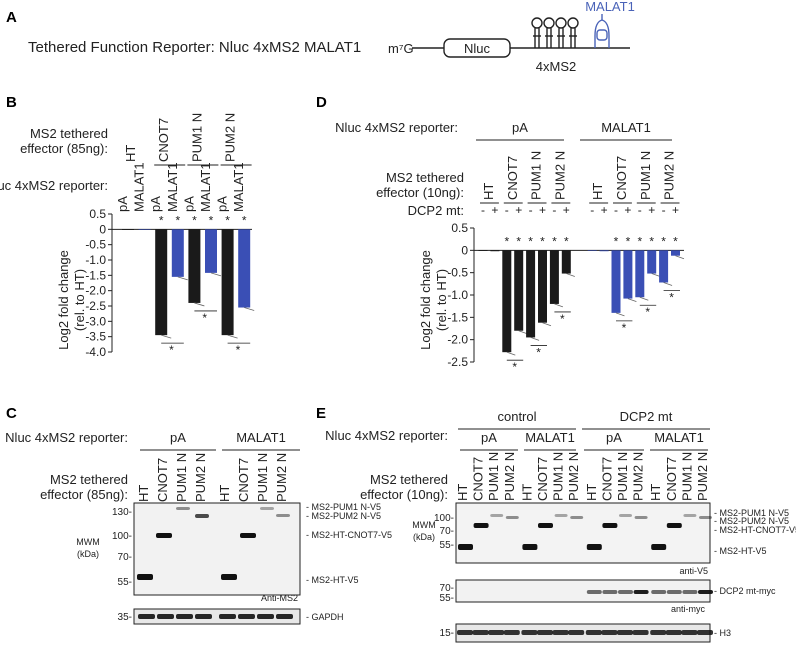  What do you see at coordinates (646, 416) in the screenshot?
I see `e-condition-label: DCP2 mt` at bounding box center [646, 416].